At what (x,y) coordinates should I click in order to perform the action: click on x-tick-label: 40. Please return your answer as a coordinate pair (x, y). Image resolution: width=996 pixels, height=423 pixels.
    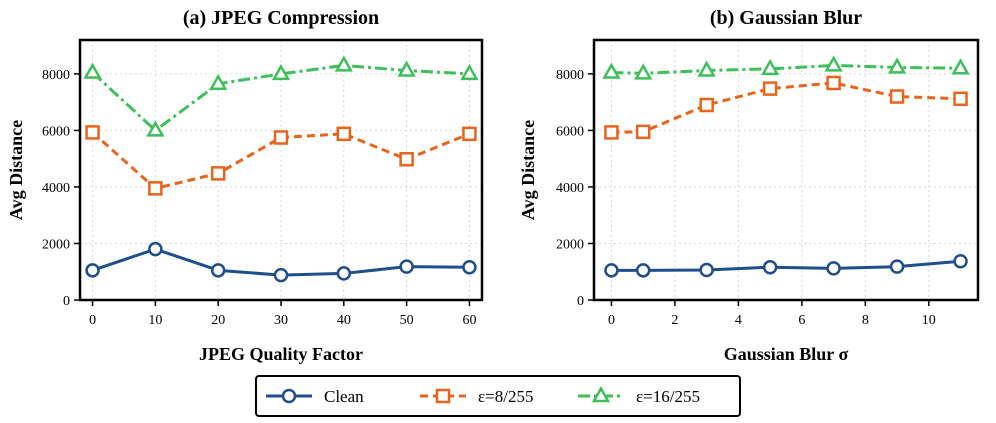
    Looking at the image, I should click on (344, 320).